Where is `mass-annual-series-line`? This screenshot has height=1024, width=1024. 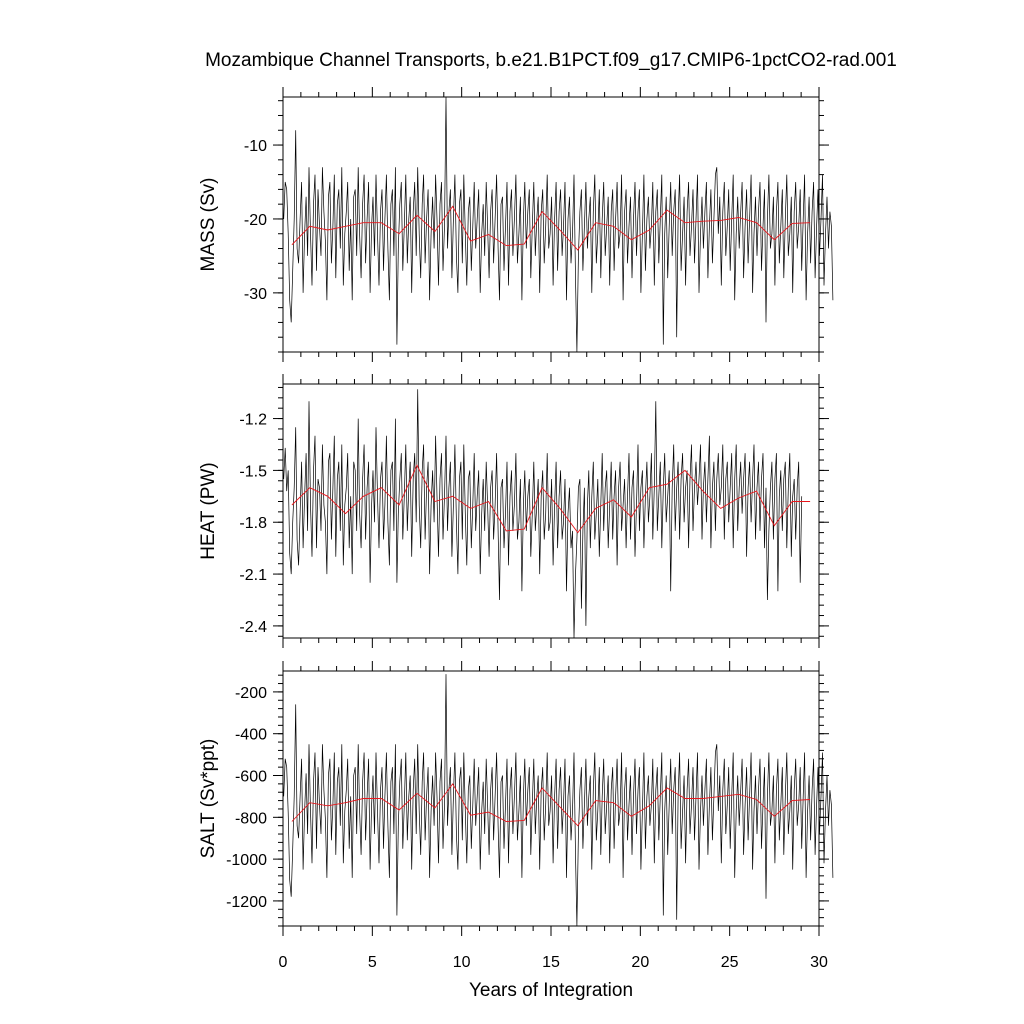 mass-annual-series-line is located at coordinates (551, 228).